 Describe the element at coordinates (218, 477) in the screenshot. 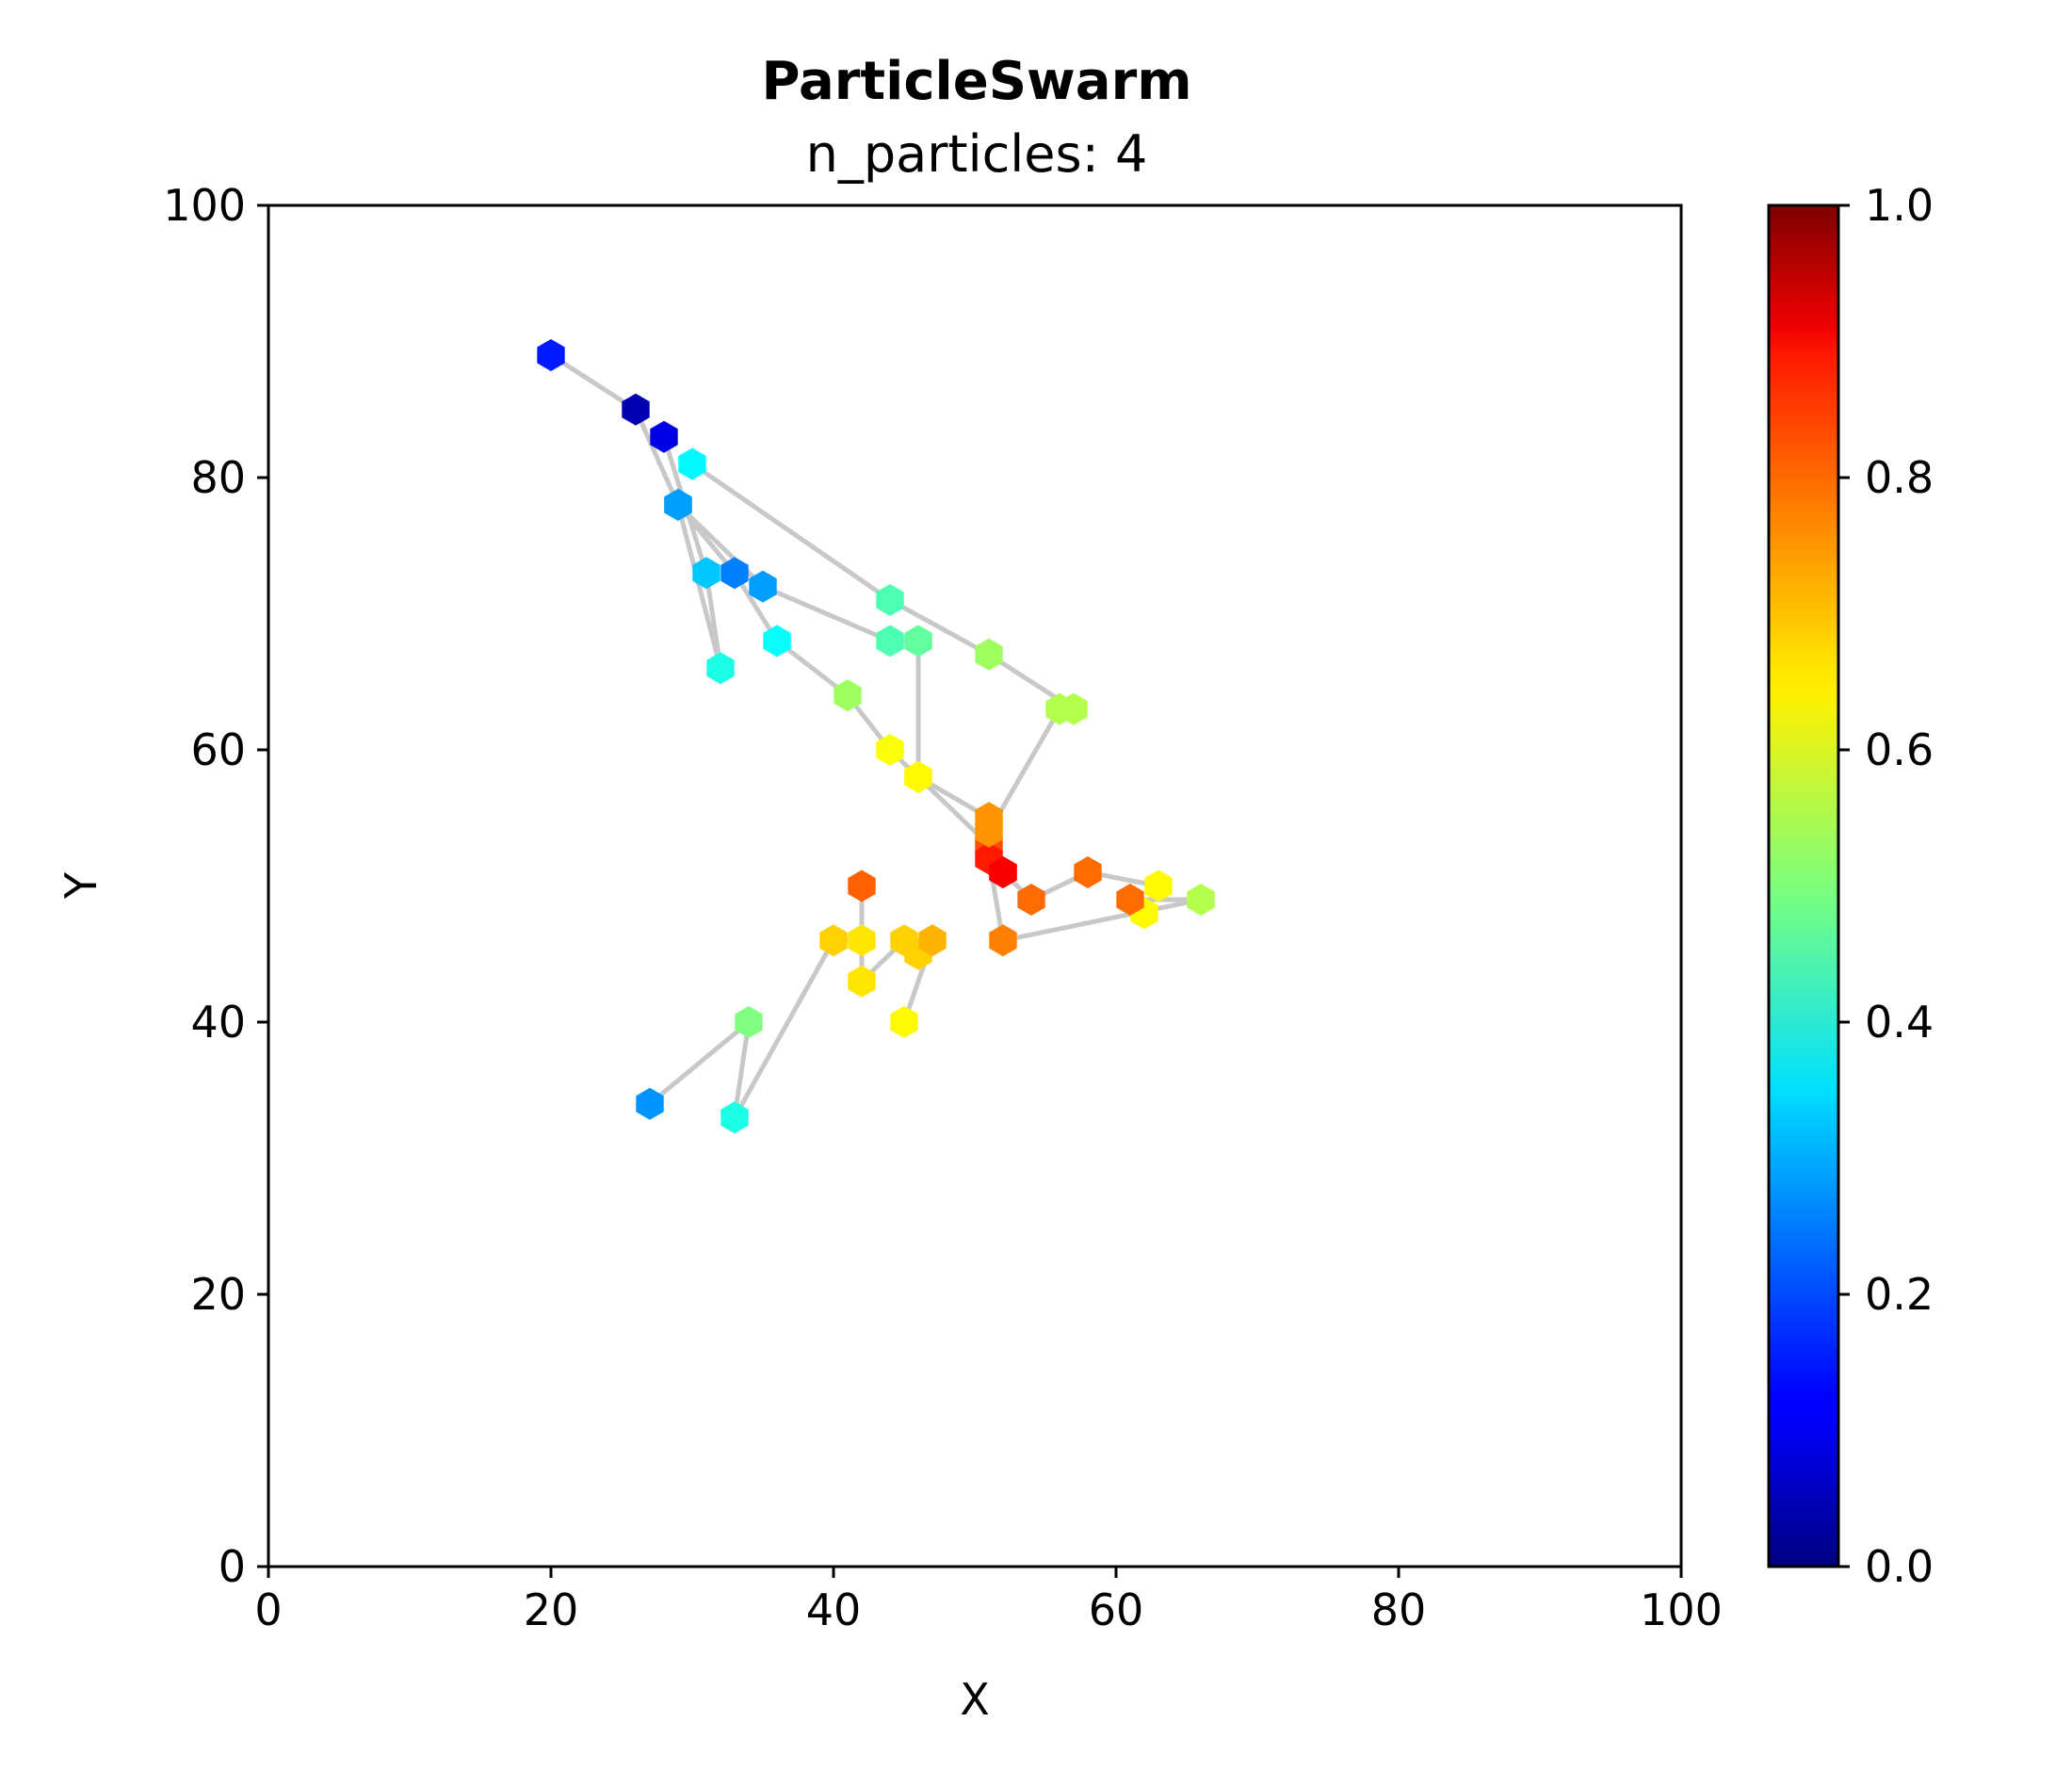

I see `y-tick-label: 80` at that location.